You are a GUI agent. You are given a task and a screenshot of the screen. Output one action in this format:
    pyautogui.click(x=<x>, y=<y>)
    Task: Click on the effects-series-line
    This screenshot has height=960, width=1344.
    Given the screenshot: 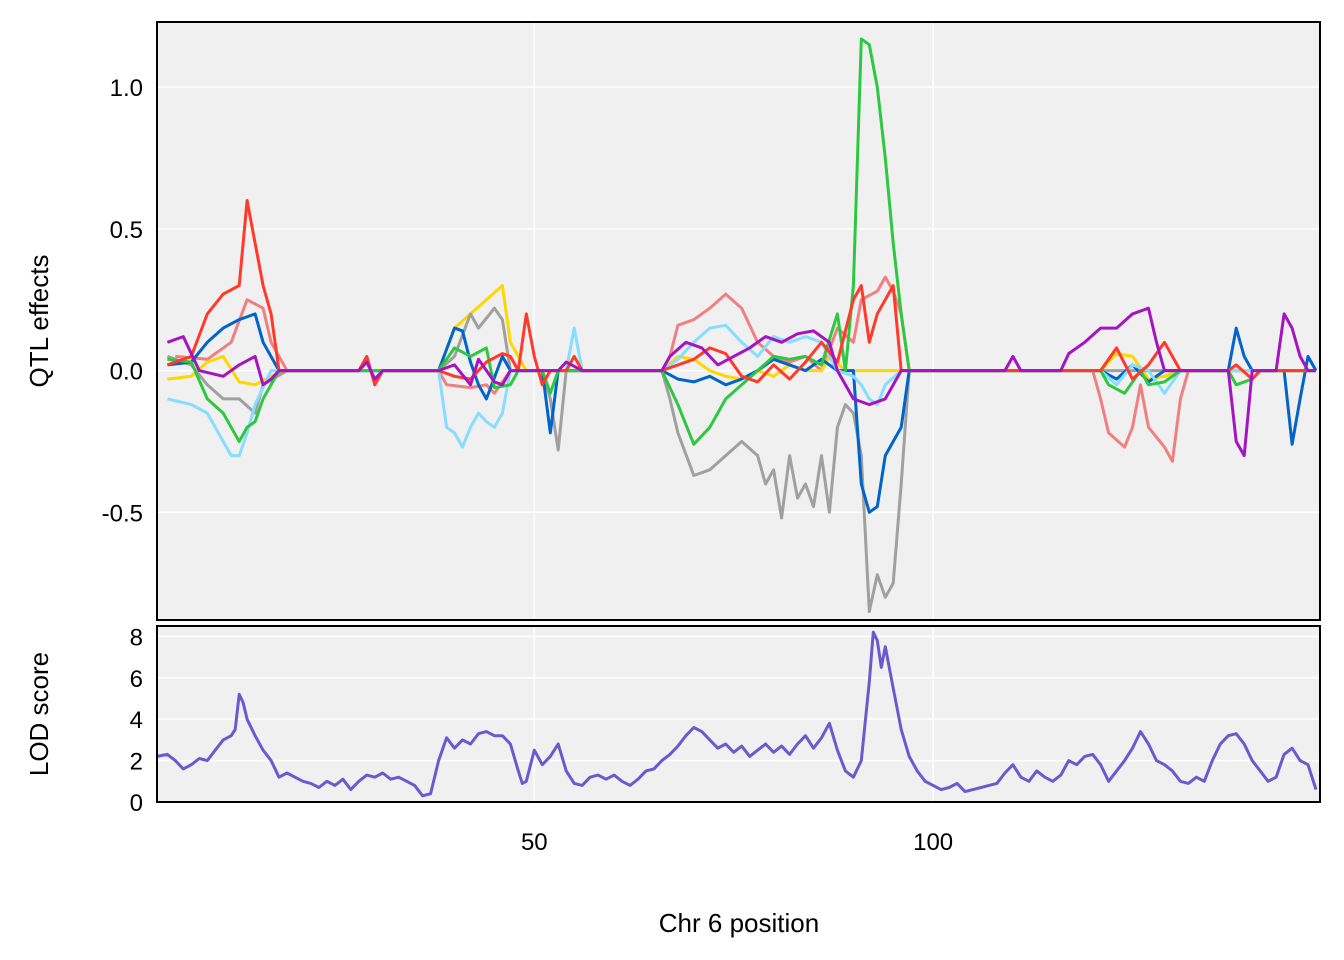 What is the action you would take?
    pyautogui.click(x=741, y=382)
    